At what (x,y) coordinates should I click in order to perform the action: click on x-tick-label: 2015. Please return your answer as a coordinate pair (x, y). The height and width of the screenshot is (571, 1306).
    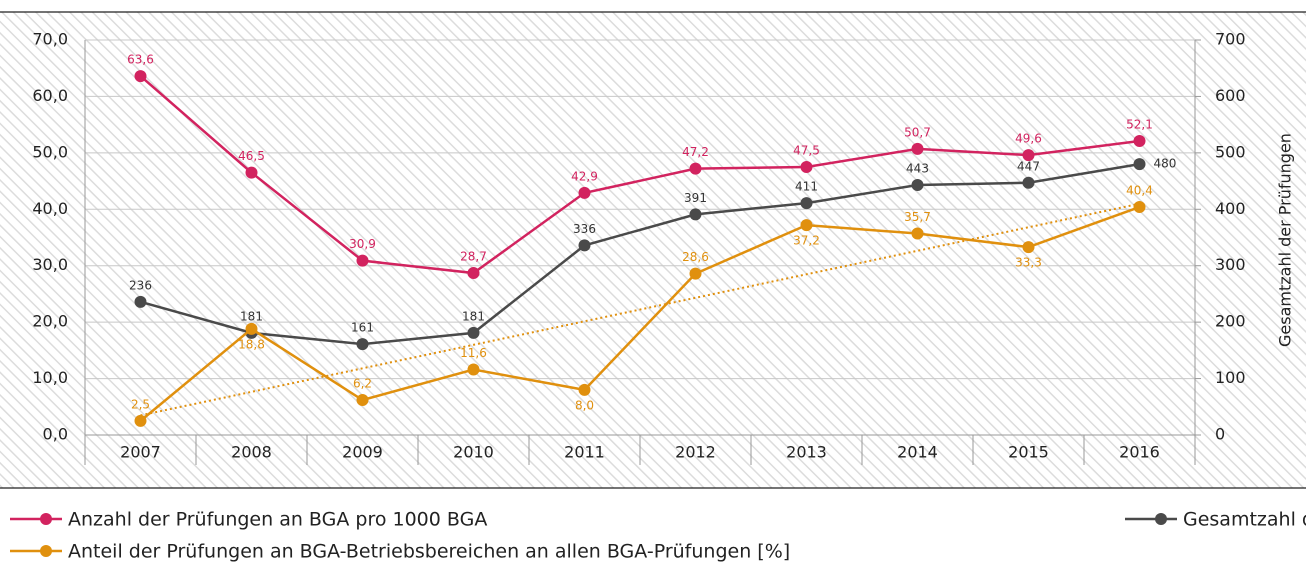
    Looking at the image, I should click on (1028, 452).